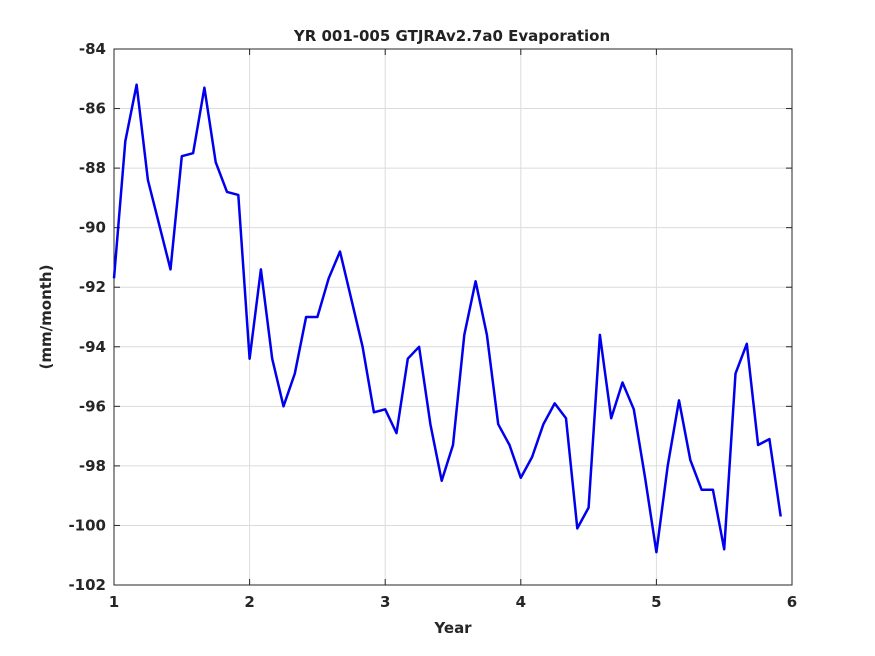 This screenshot has height=656, width=875. I want to click on x-tick-label: 3, so click(385, 602).